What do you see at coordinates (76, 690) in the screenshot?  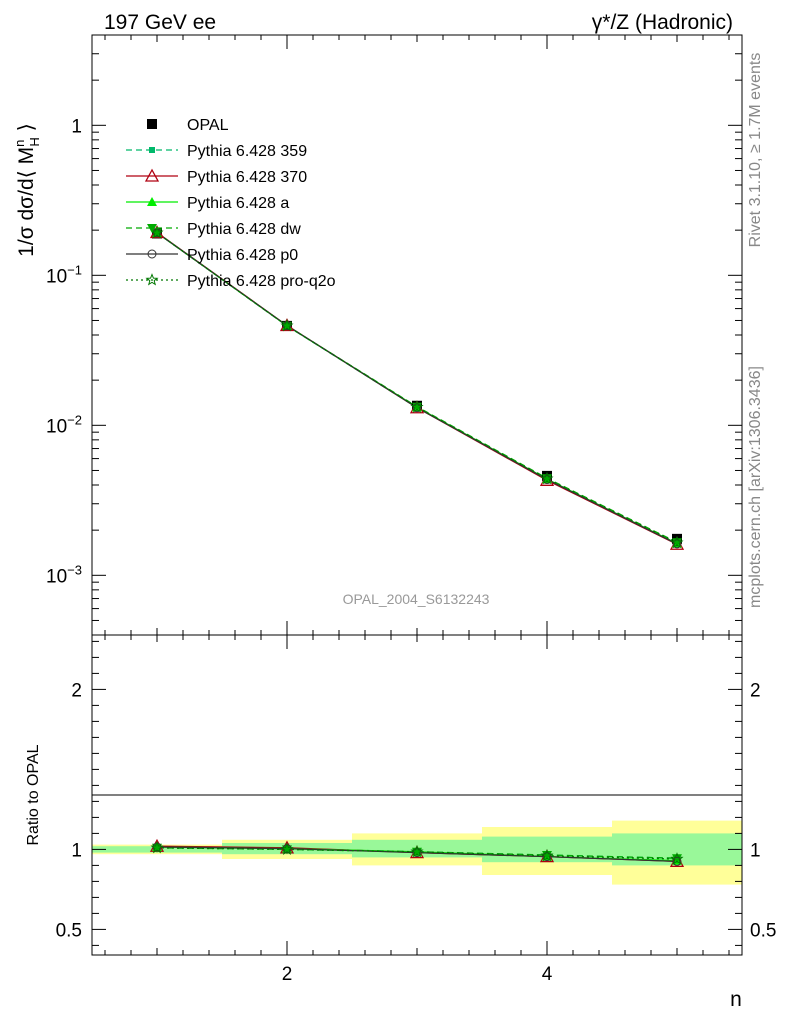 I see `ratio-y-tick-label: 2` at bounding box center [76, 690].